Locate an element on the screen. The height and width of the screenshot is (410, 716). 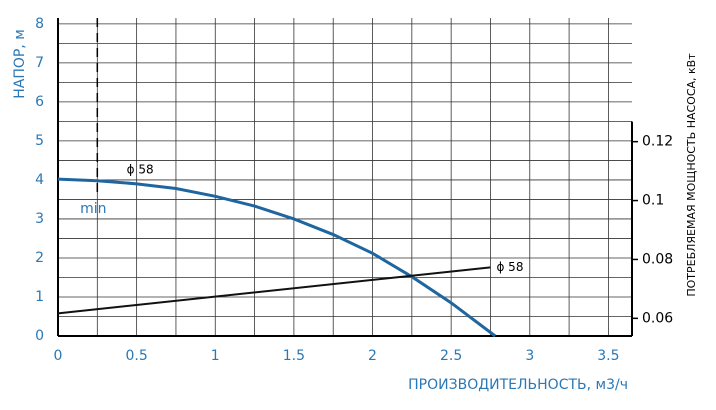
y-tick-label: 5 is located at coordinates (39, 141).